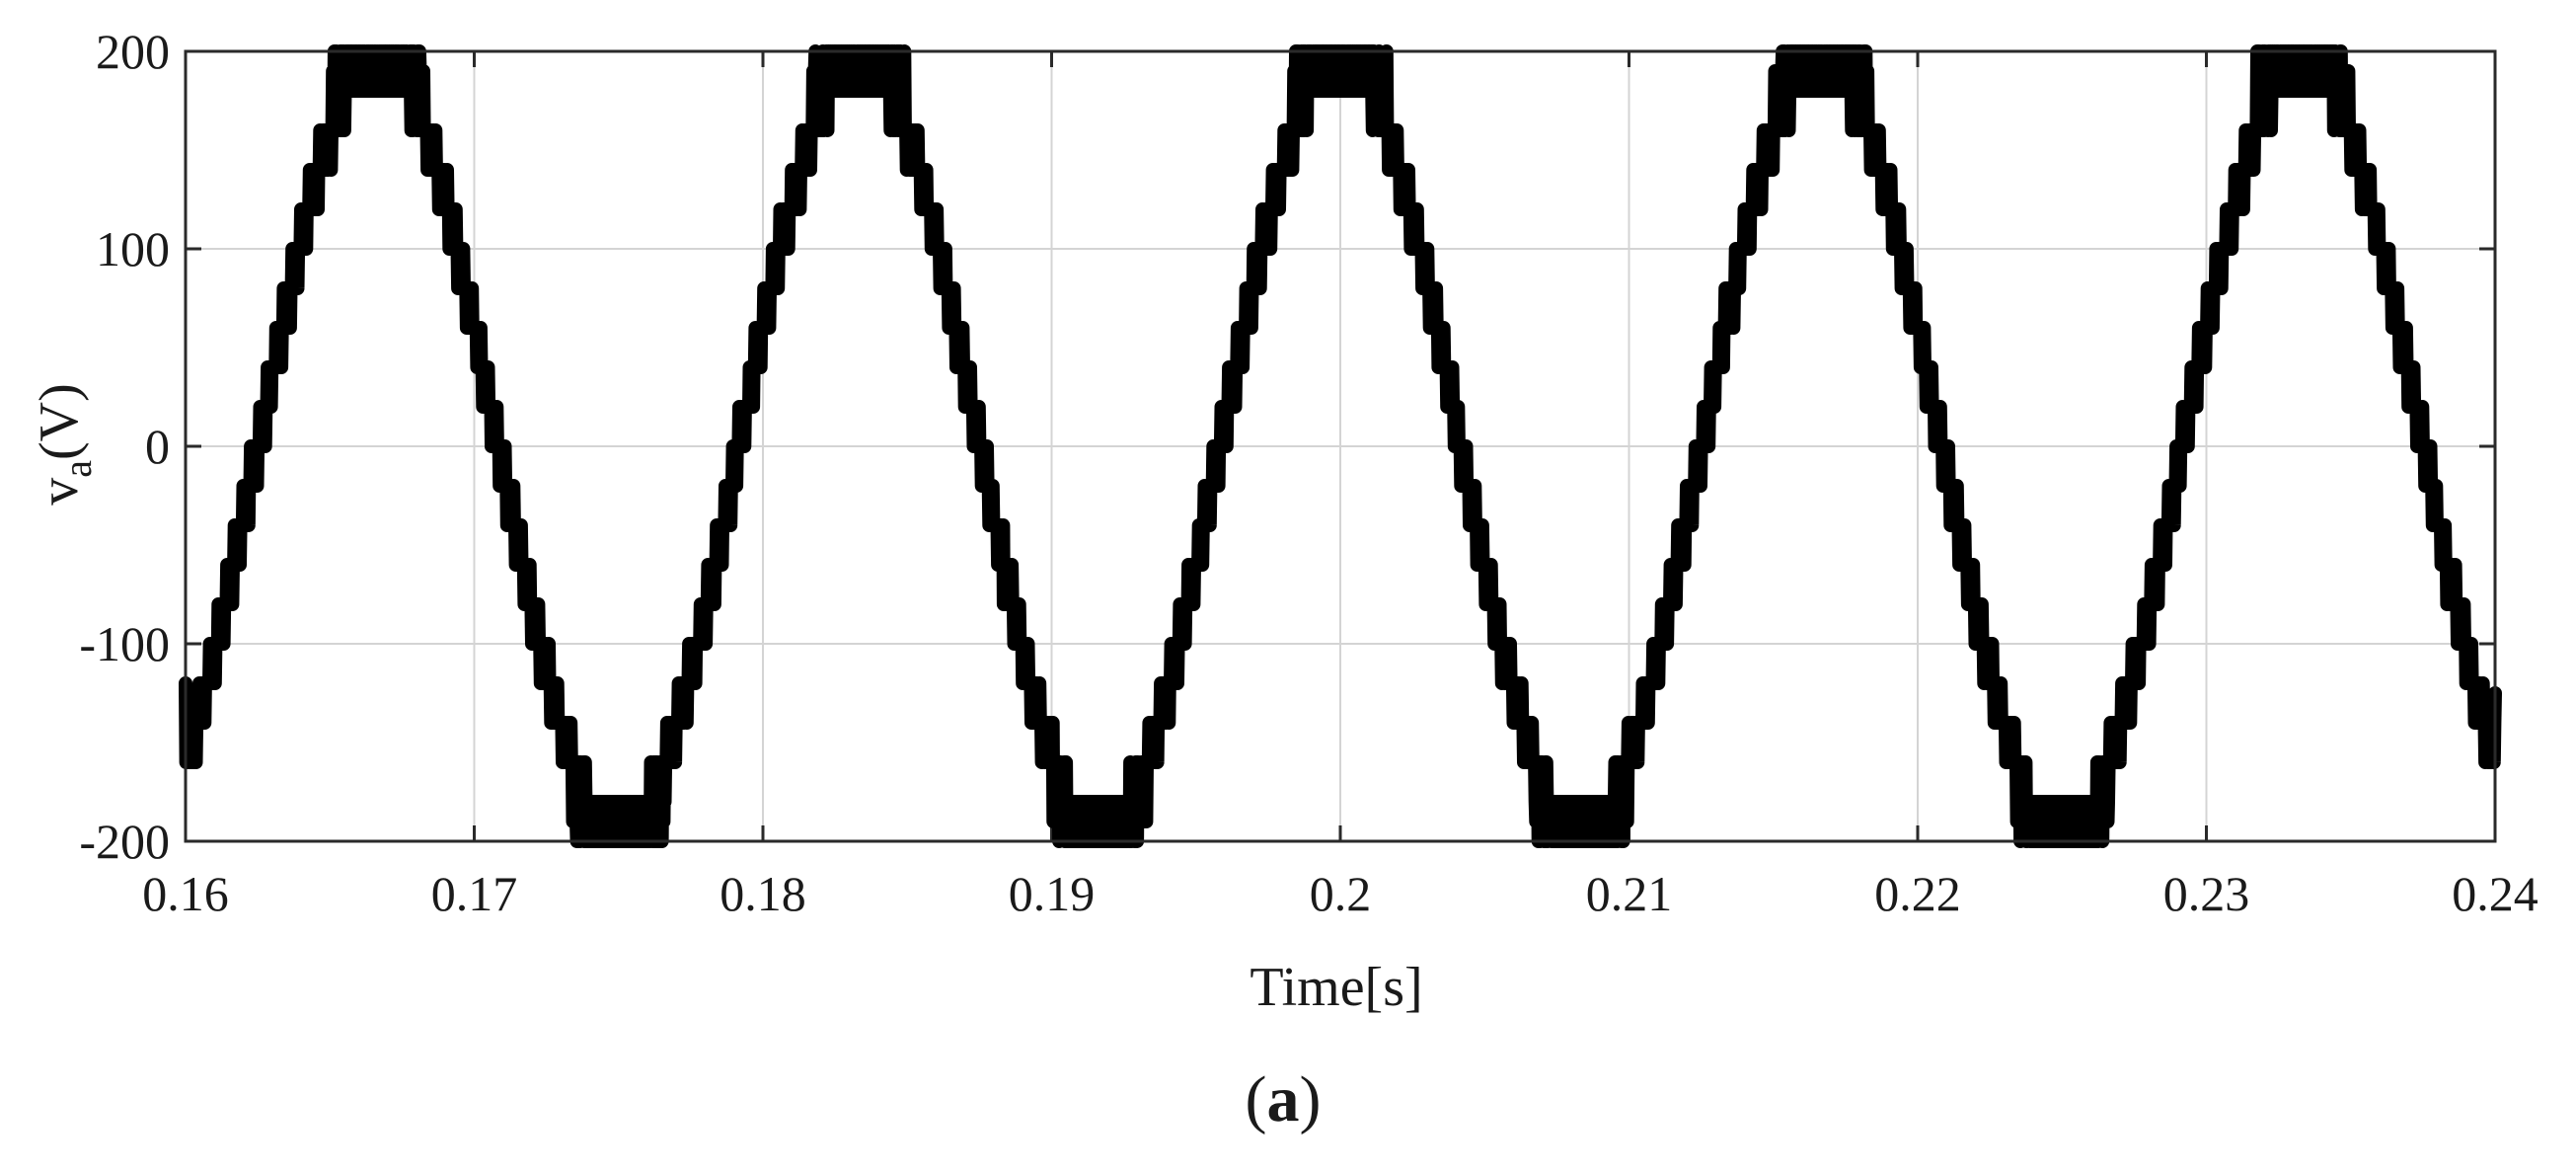 The height and width of the screenshot is (1174, 2576). Describe the element at coordinates (1336, 987) in the screenshot. I see `x-axis-label: Time[s]` at that location.